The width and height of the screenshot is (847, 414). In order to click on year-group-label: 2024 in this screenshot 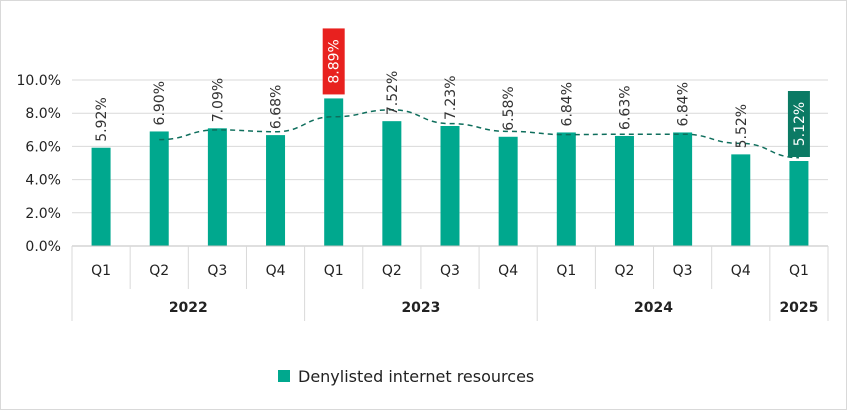, I will do `click(653, 308)`.